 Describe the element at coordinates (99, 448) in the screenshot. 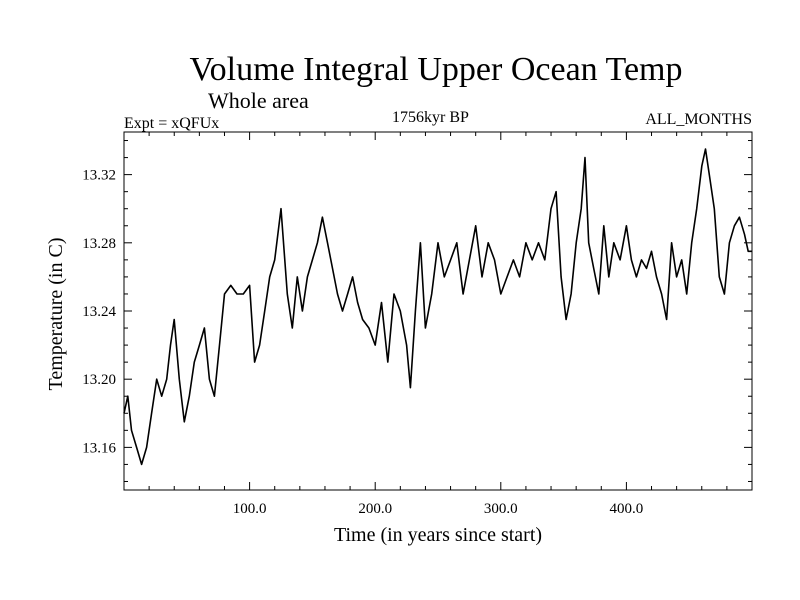

I see `y-tick-label: 13.16` at that location.